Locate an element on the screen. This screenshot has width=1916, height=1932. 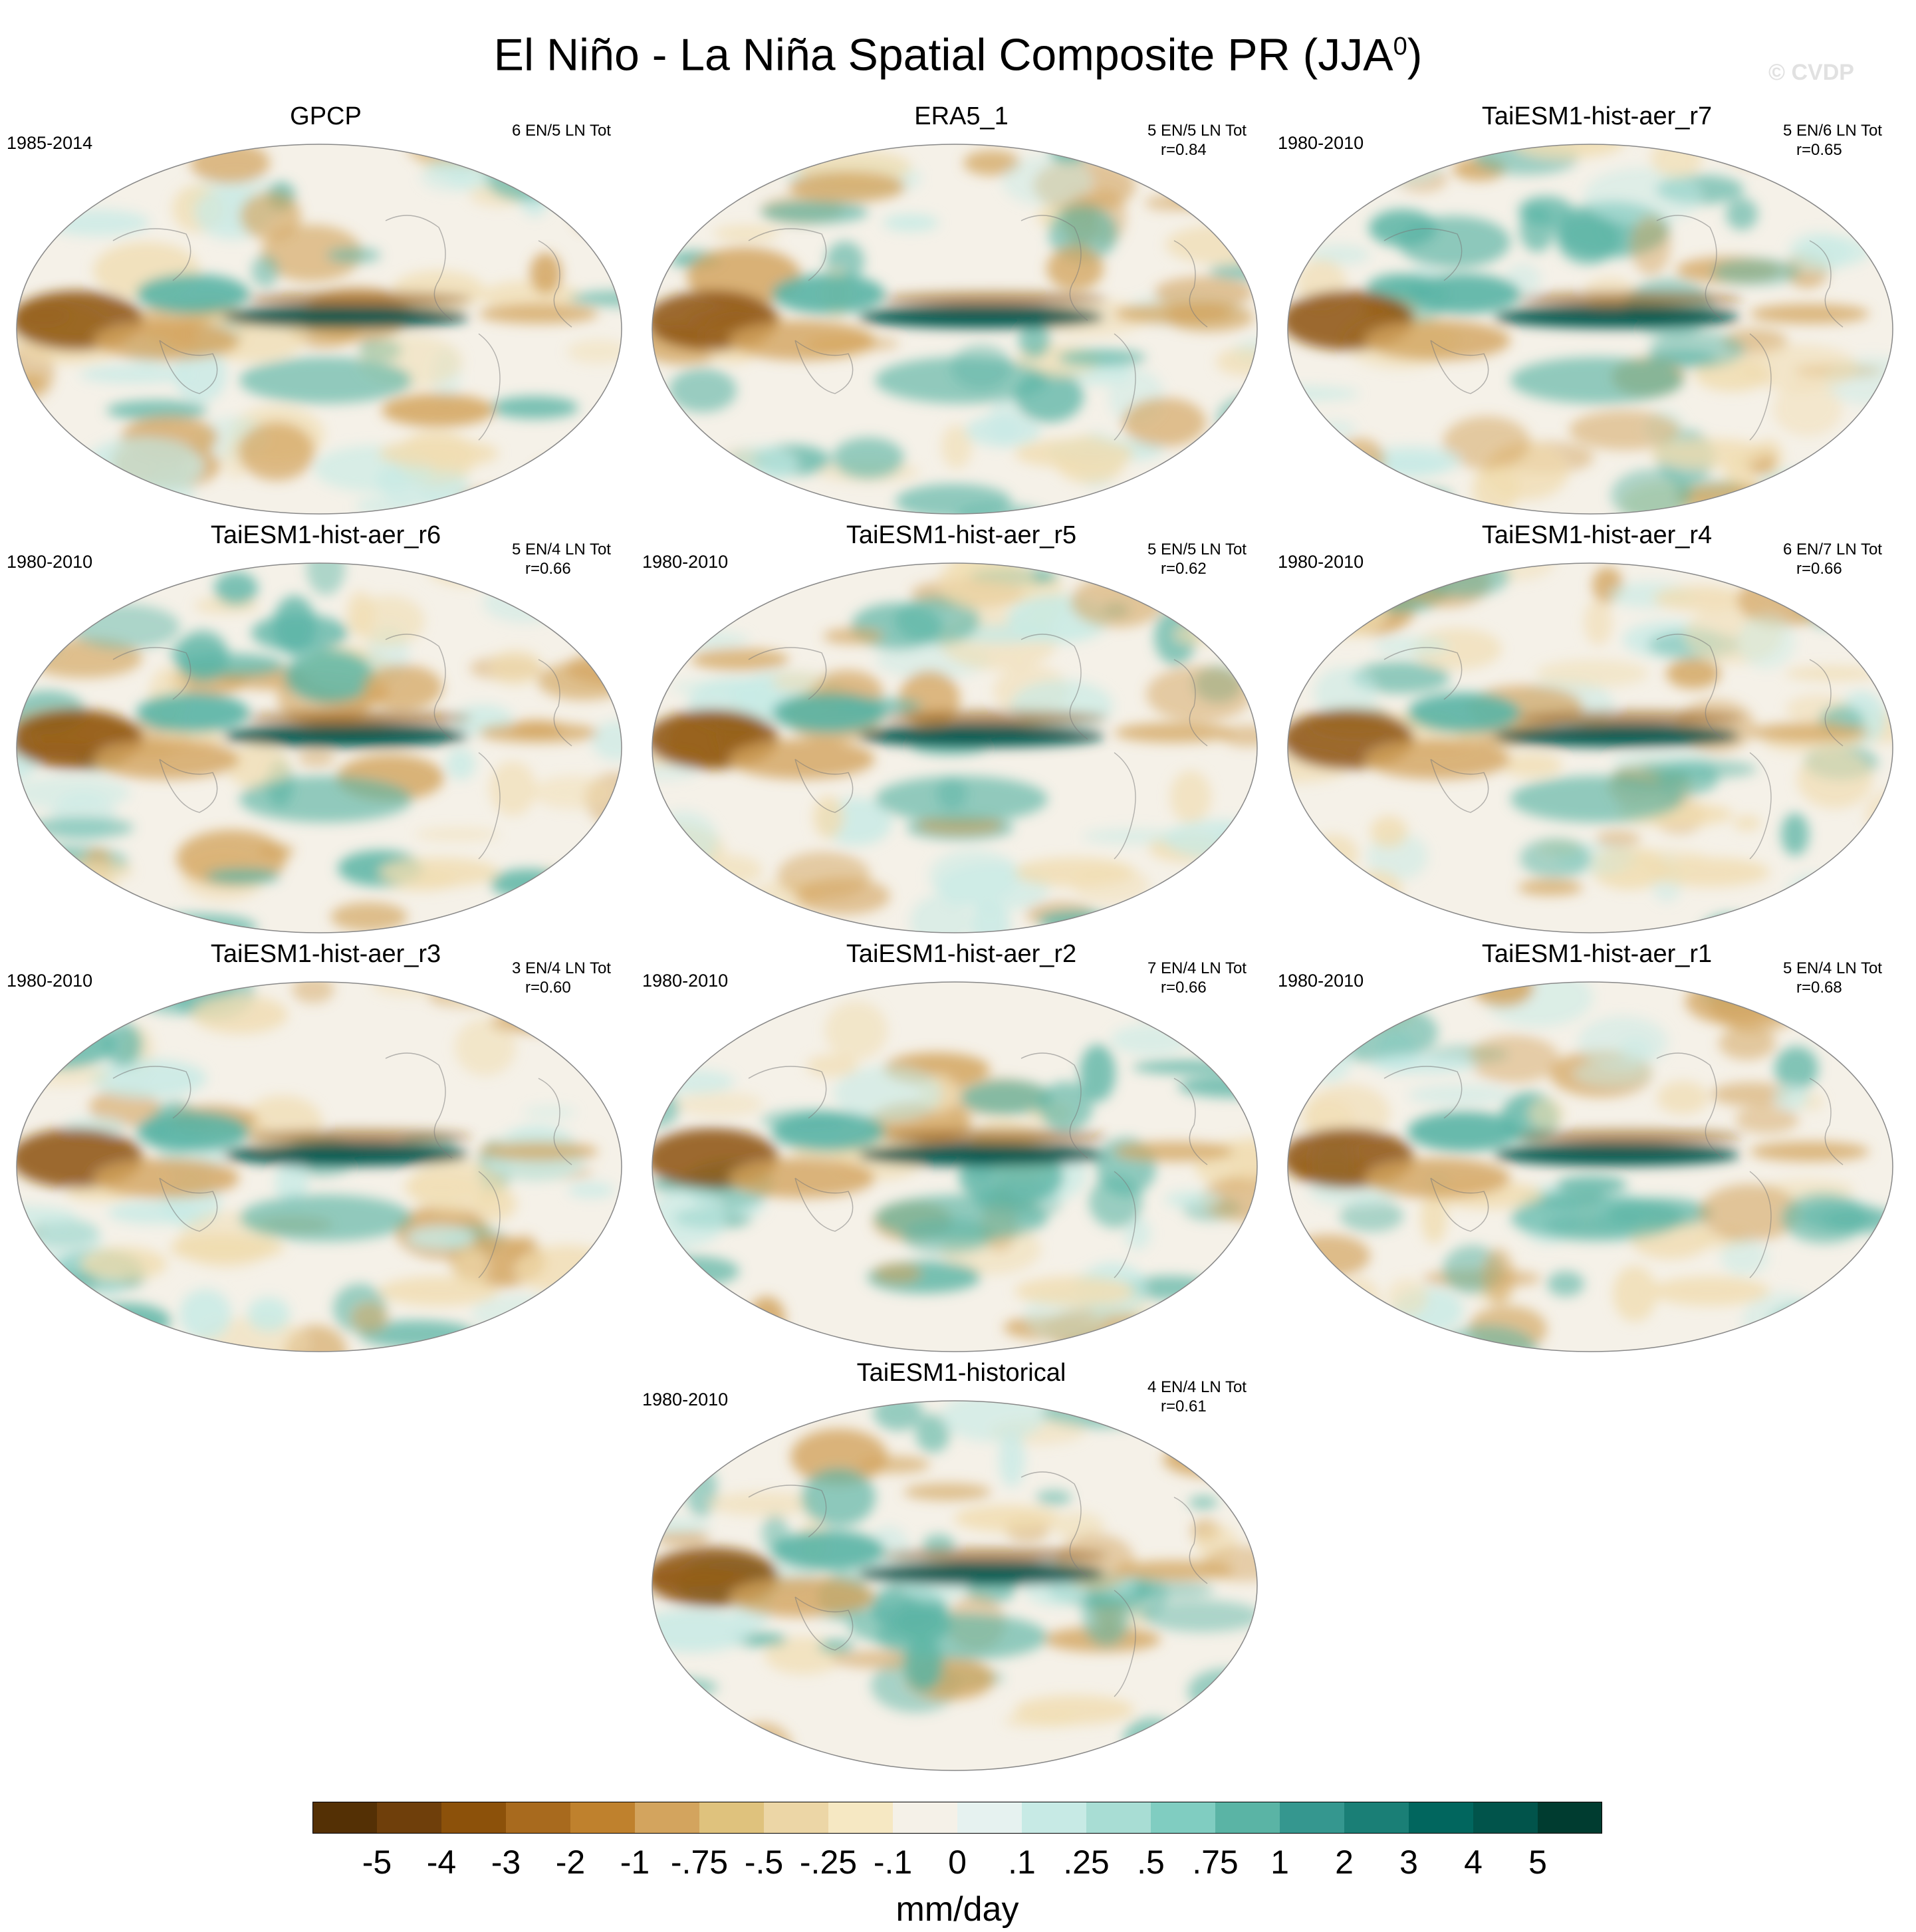
panel-title: ERA5_1 is located at coordinates (961, 116).